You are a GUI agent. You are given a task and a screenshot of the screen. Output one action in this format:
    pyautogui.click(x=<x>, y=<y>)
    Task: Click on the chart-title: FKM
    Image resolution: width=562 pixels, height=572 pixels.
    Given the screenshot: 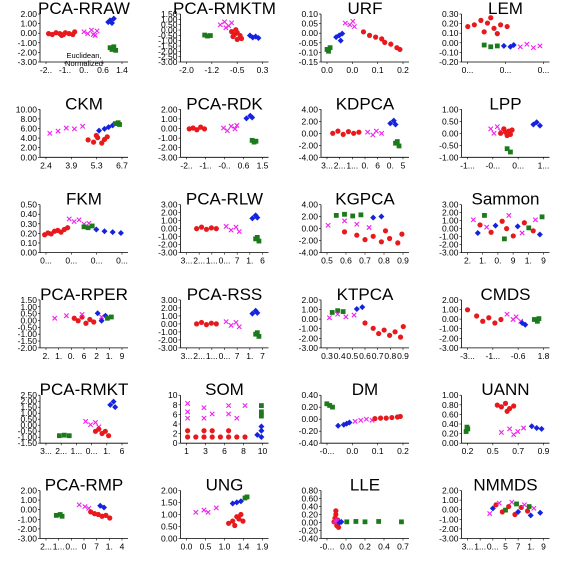 What is the action you would take?
    pyautogui.click(x=84, y=199)
    